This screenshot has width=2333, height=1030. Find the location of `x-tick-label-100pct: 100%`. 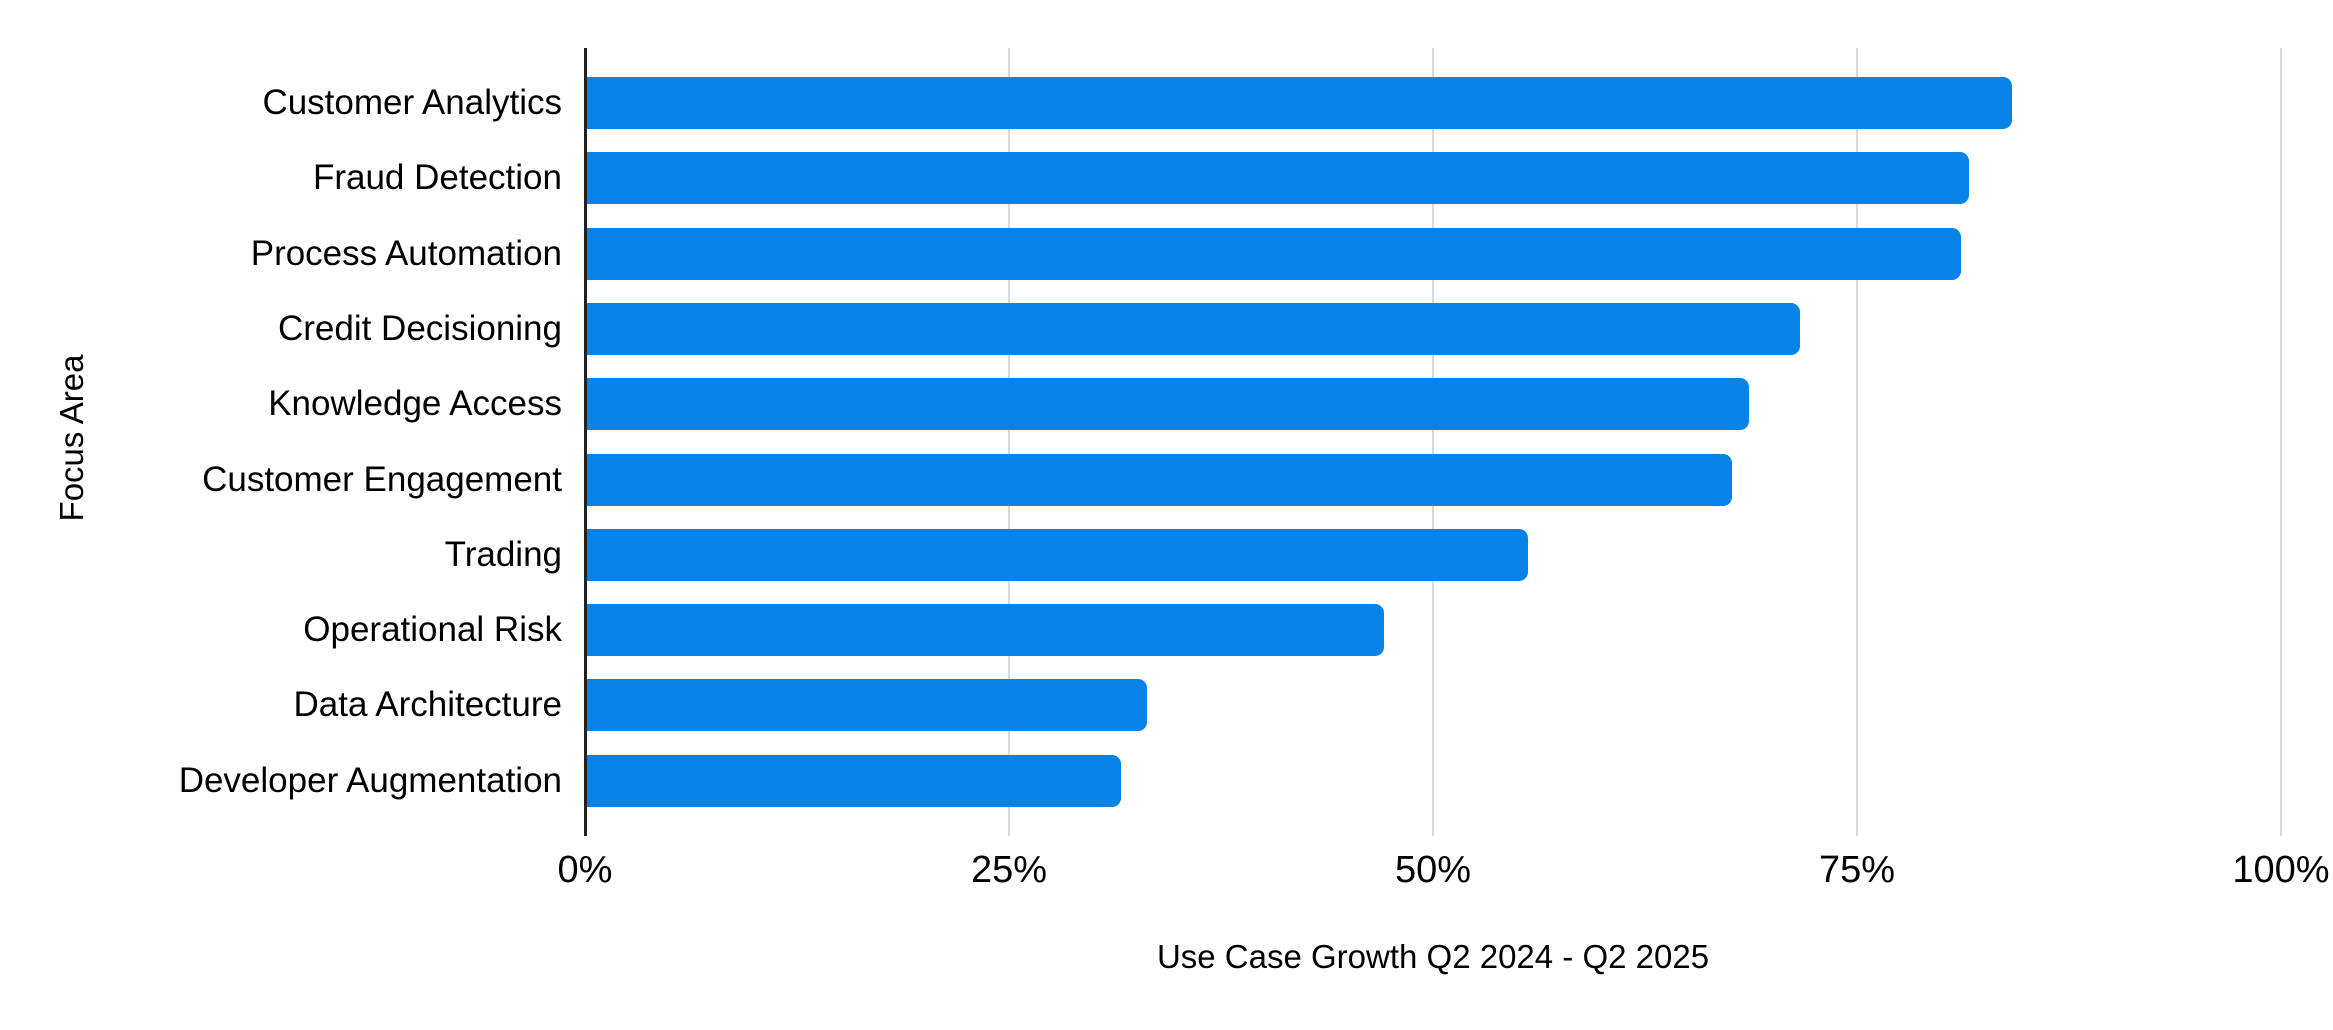

x-tick-label-100pct: 100% is located at coordinates (2281, 870).